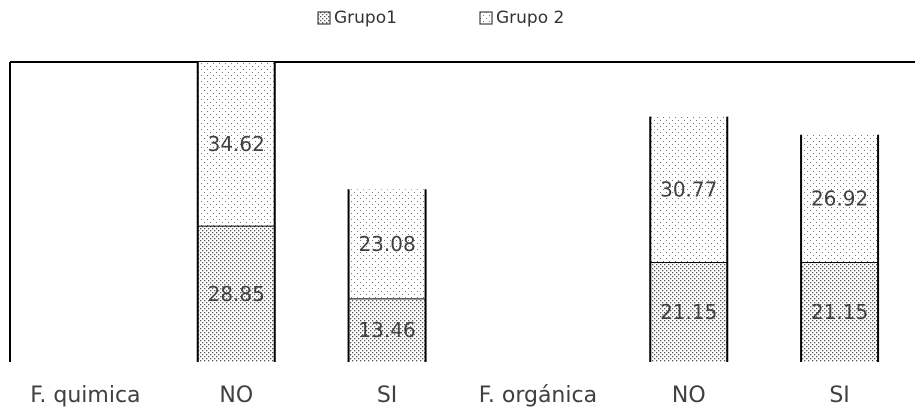 The width and height of the screenshot is (915, 413). I want to click on data-label-1-3: 13.46, so click(386, 330).